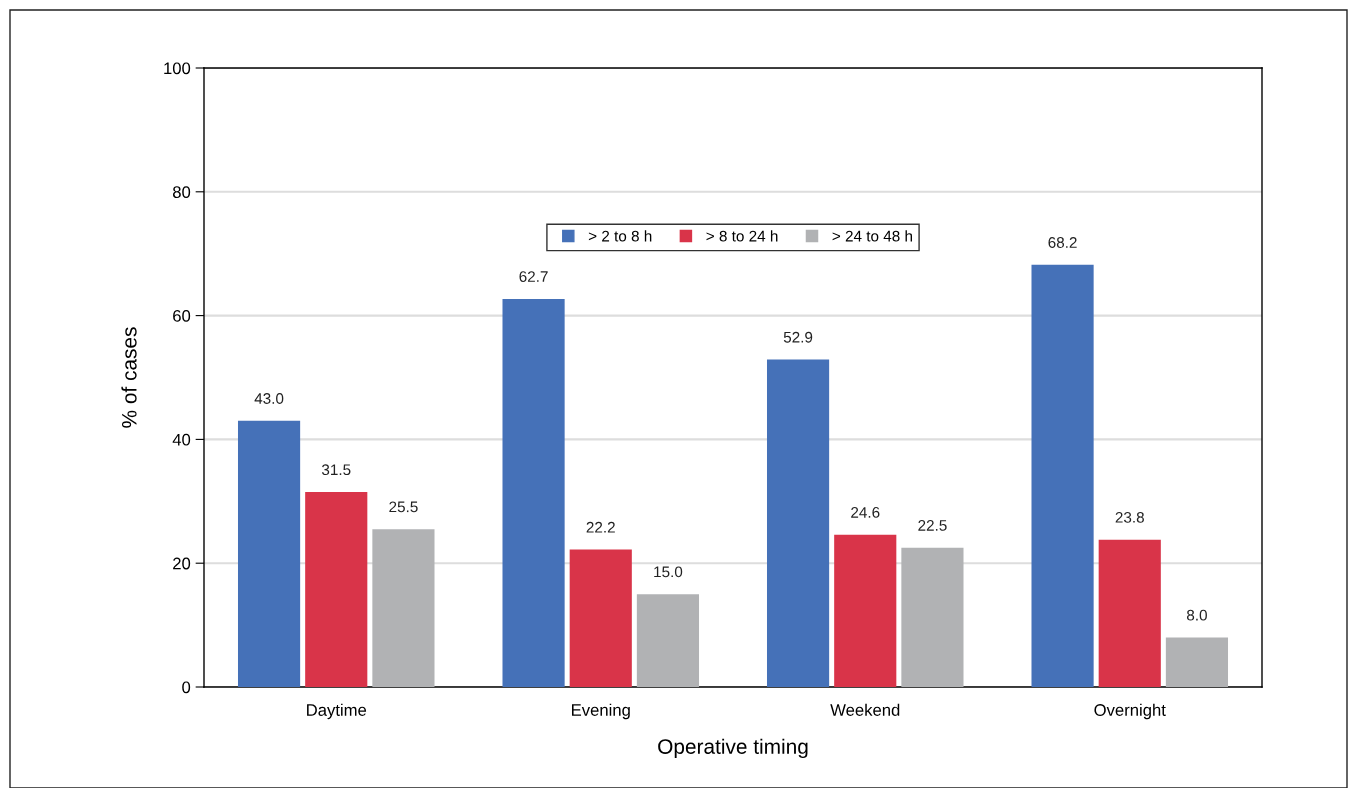 The image size is (1355, 788). Describe the element at coordinates (620, 236) in the screenshot. I see `legend-label: > 2 to 8 h` at that location.